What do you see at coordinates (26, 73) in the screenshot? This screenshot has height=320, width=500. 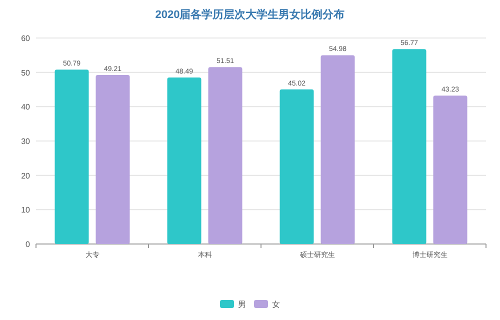 I see `y-tick-label: 50` at bounding box center [26, 73].